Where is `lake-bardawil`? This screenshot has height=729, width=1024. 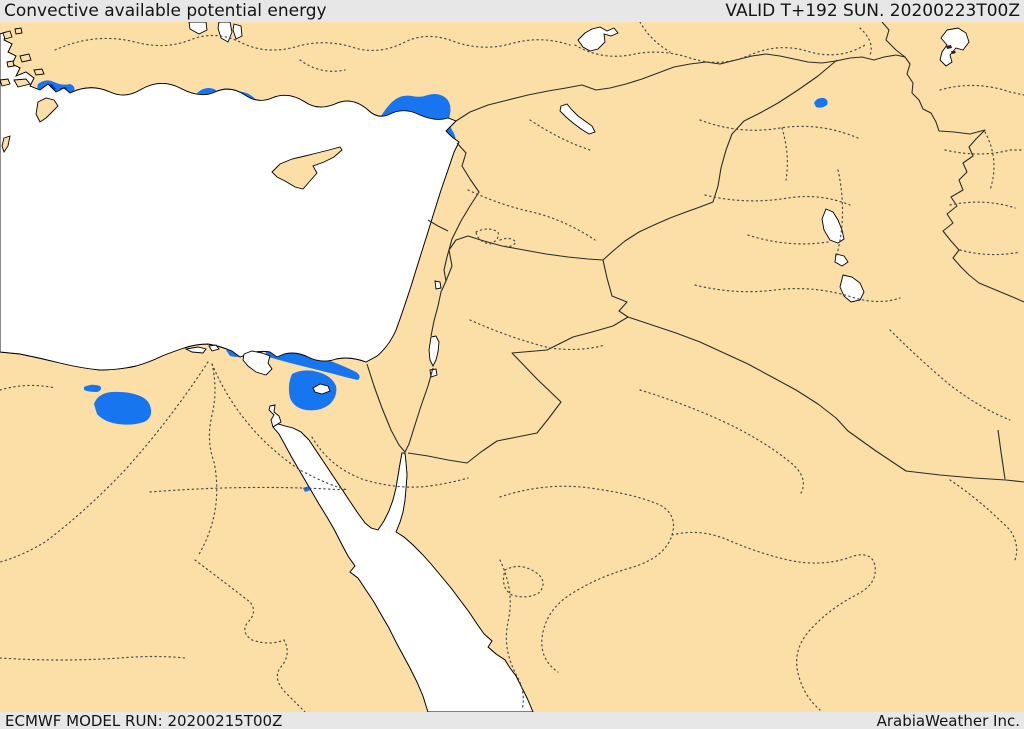
lake-bardawil is located at coordinates (321, 389).